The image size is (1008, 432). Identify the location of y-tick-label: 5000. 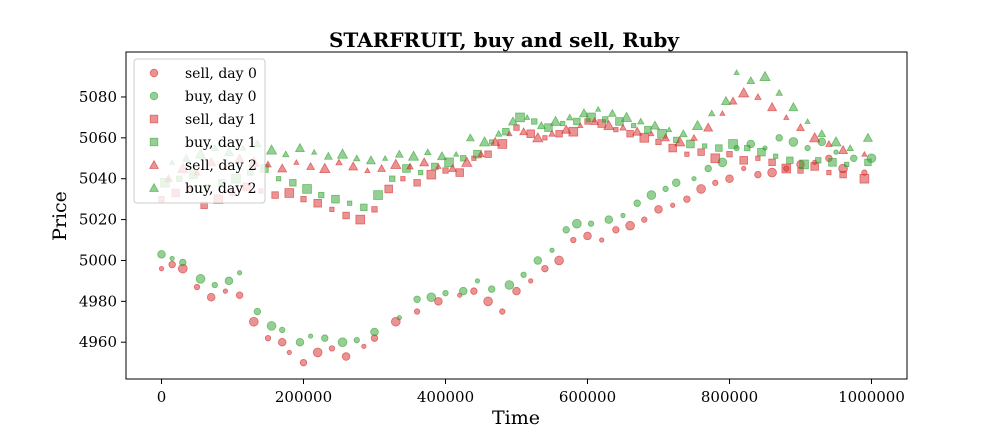
(98, 260).